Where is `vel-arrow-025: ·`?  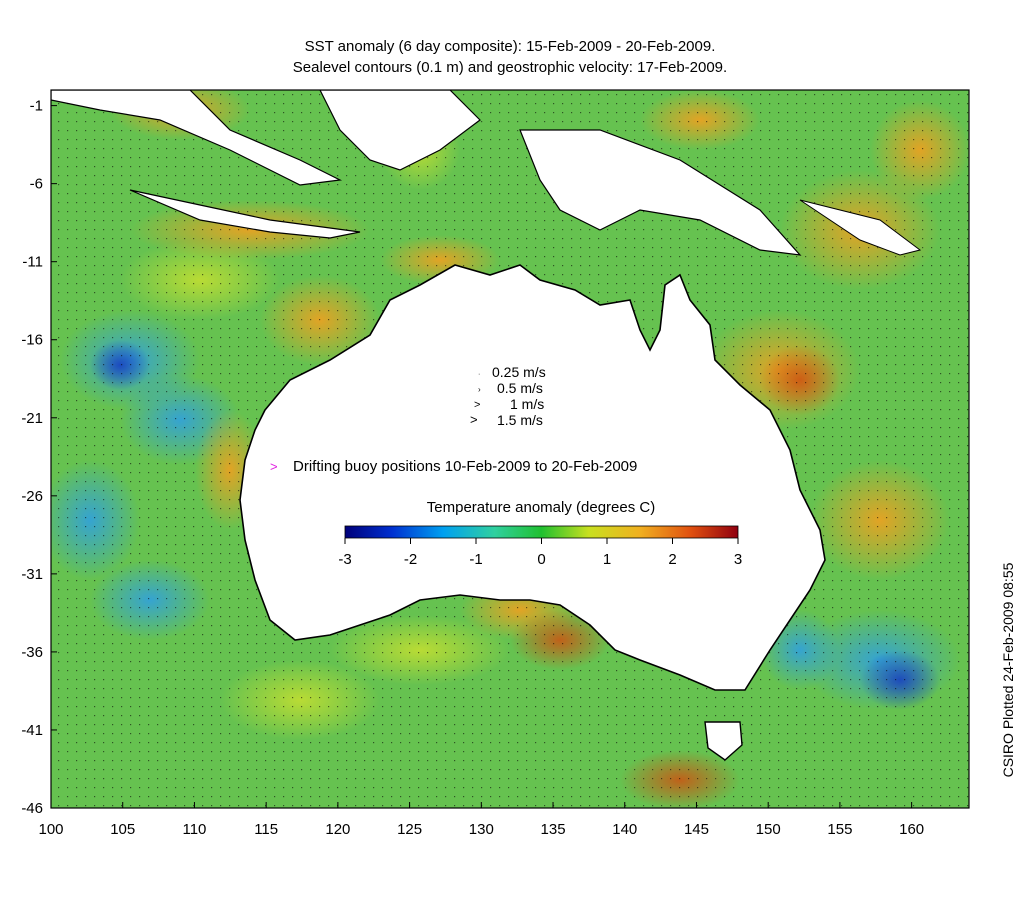 vel-arrow-025: · is located at coordinates (479, 374).